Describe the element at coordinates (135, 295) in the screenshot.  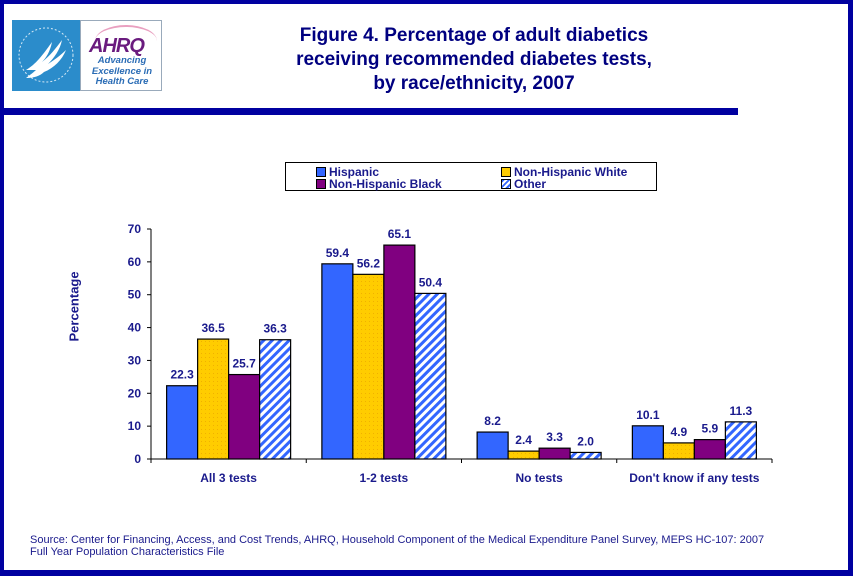
I see `y-tick-label: 50` at that location.